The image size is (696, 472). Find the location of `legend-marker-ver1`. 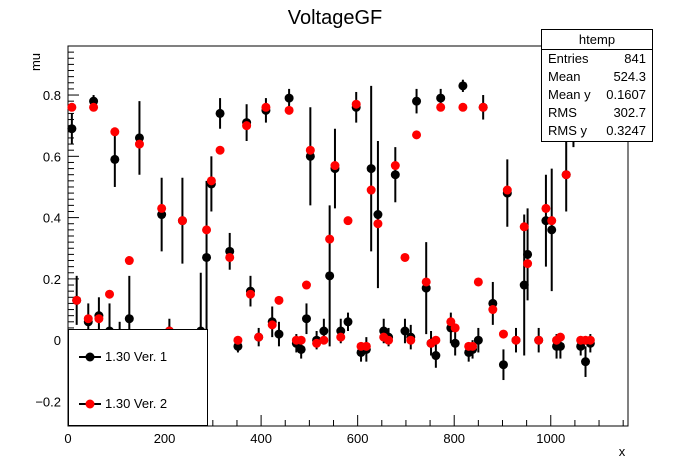

legend-marker-ver1 is located at coordinates (90, 357).